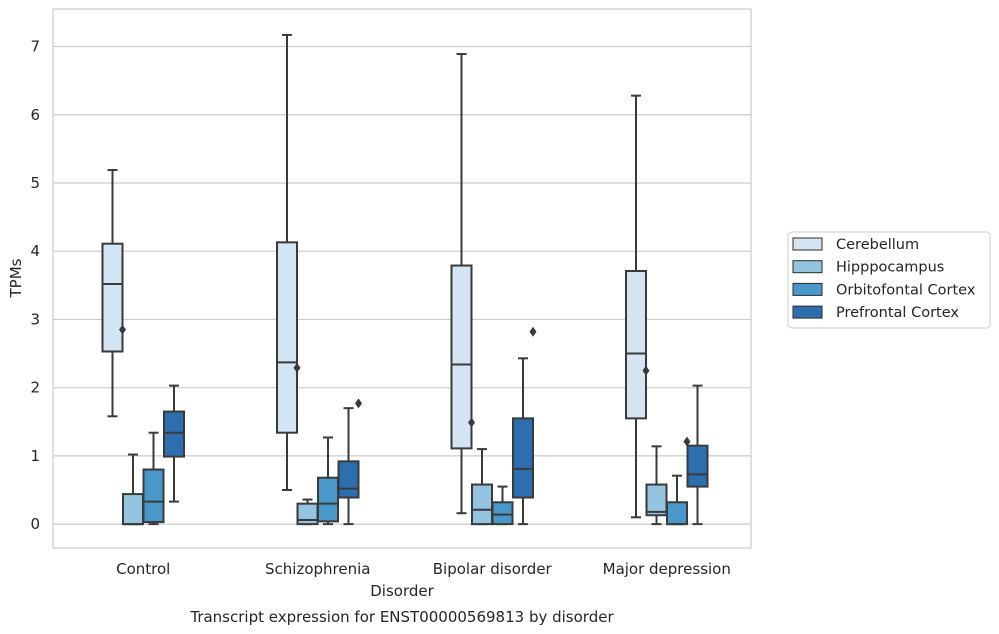 This screenshot has width=999, height=634. Describe the element at coordinates (35, 251) in the screenshot. I see `y-tick-label: 4` at that location.